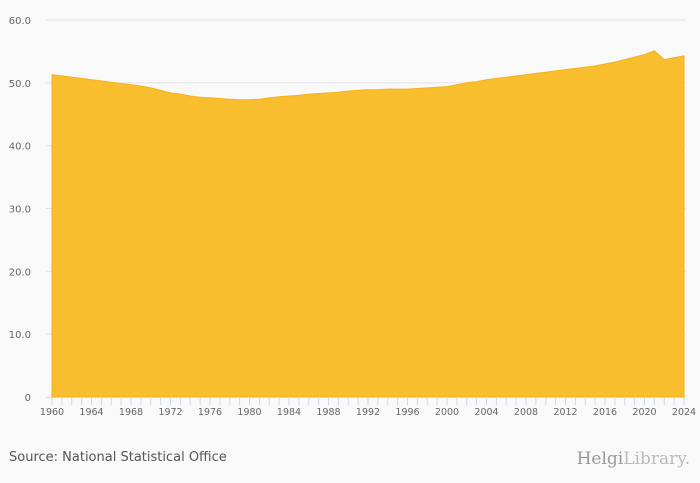  I want to click on y-tick-label: 20.0, so click(20, 272).